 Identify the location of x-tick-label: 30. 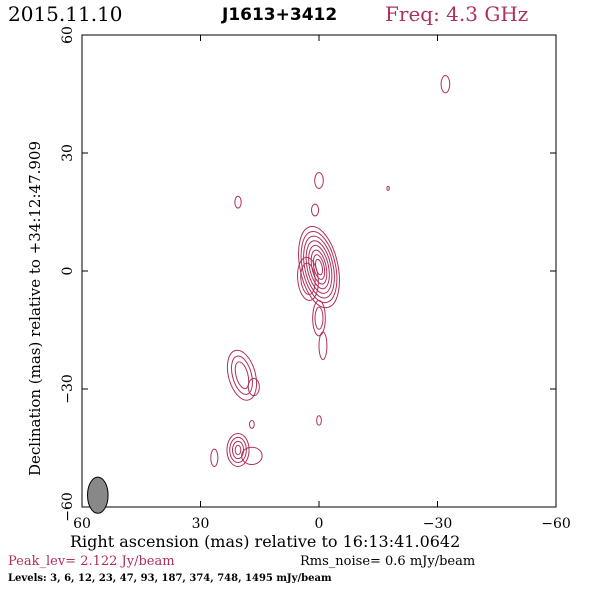
(201, 524).